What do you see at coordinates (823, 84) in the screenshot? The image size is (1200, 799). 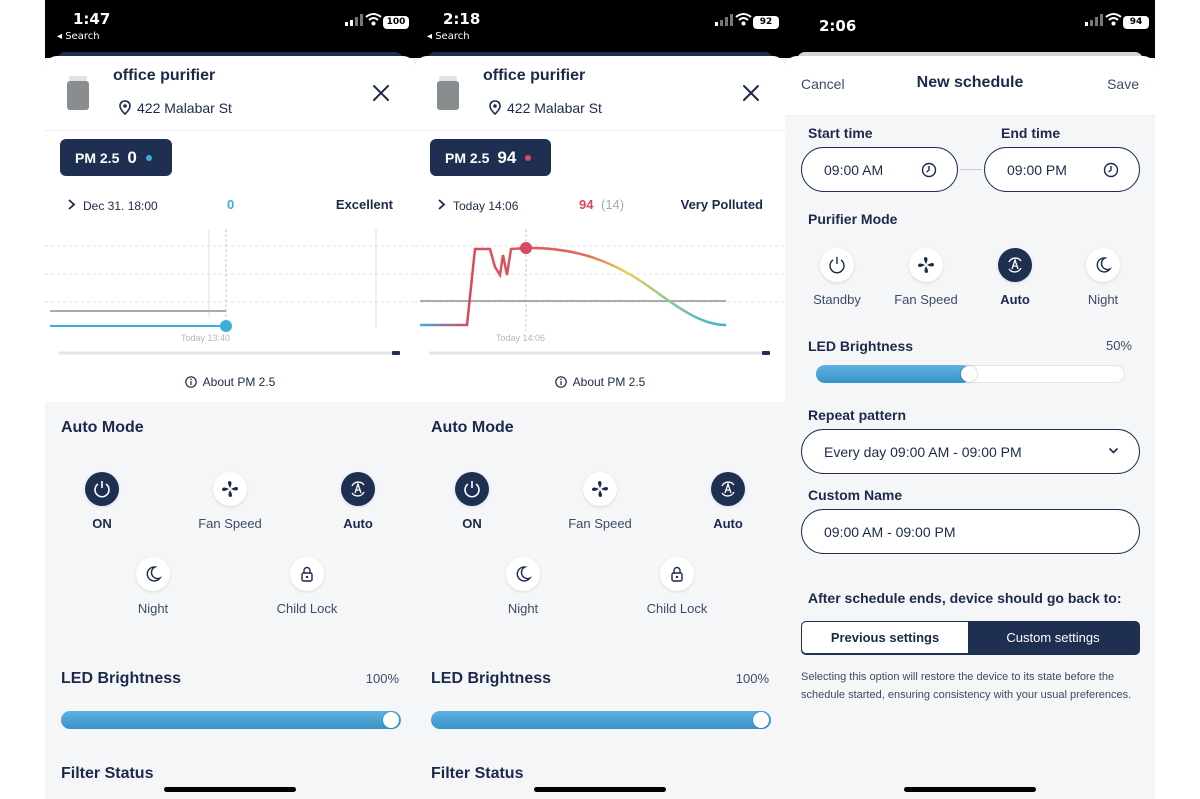 I see `cancel-button: Cancel` at bounding box center [823, 84].